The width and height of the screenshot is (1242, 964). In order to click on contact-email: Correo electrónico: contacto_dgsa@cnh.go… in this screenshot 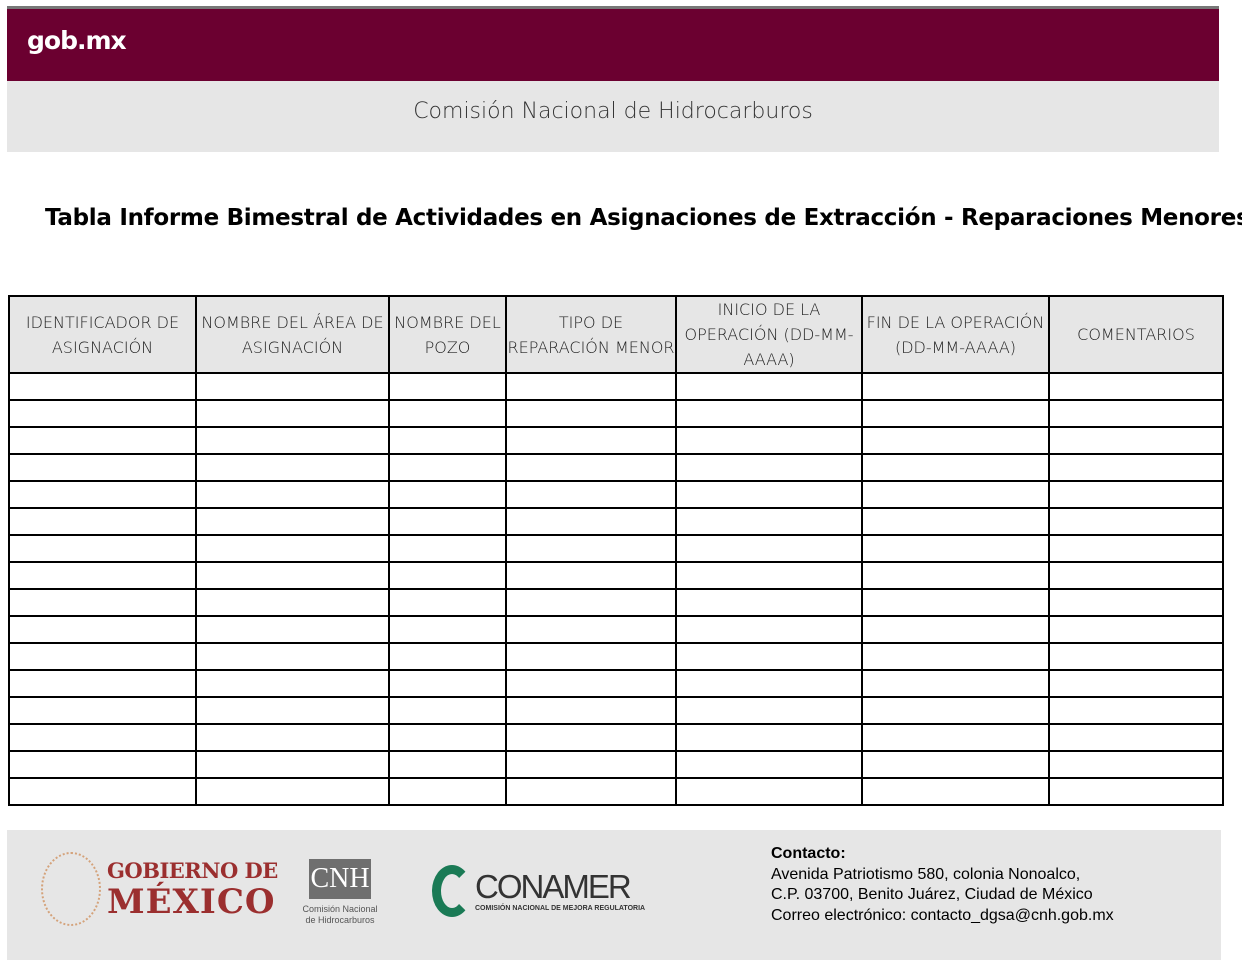, I will do `click(942, 915)`.